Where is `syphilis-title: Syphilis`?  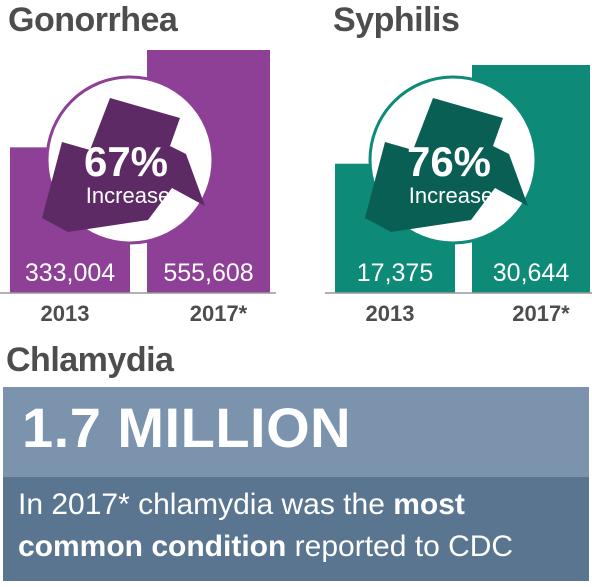
syphilis-title: Syphilis is located at coordinates (396, 20).